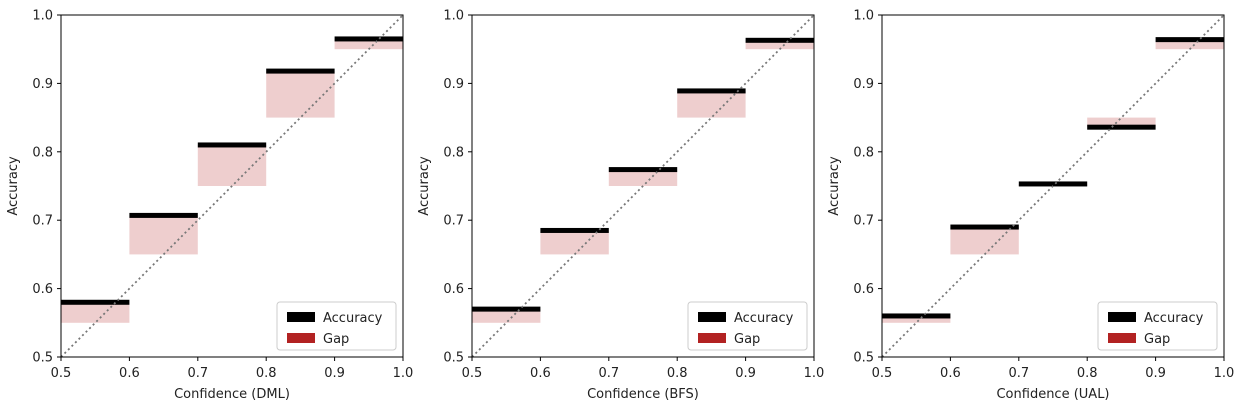 The width and height of the screenshot is (1244, 410). What do you see at coordinates (232, 394) in the screenshot?
I see `x-axis-label: Confidence (DML)` at bounding box center [232, 394].